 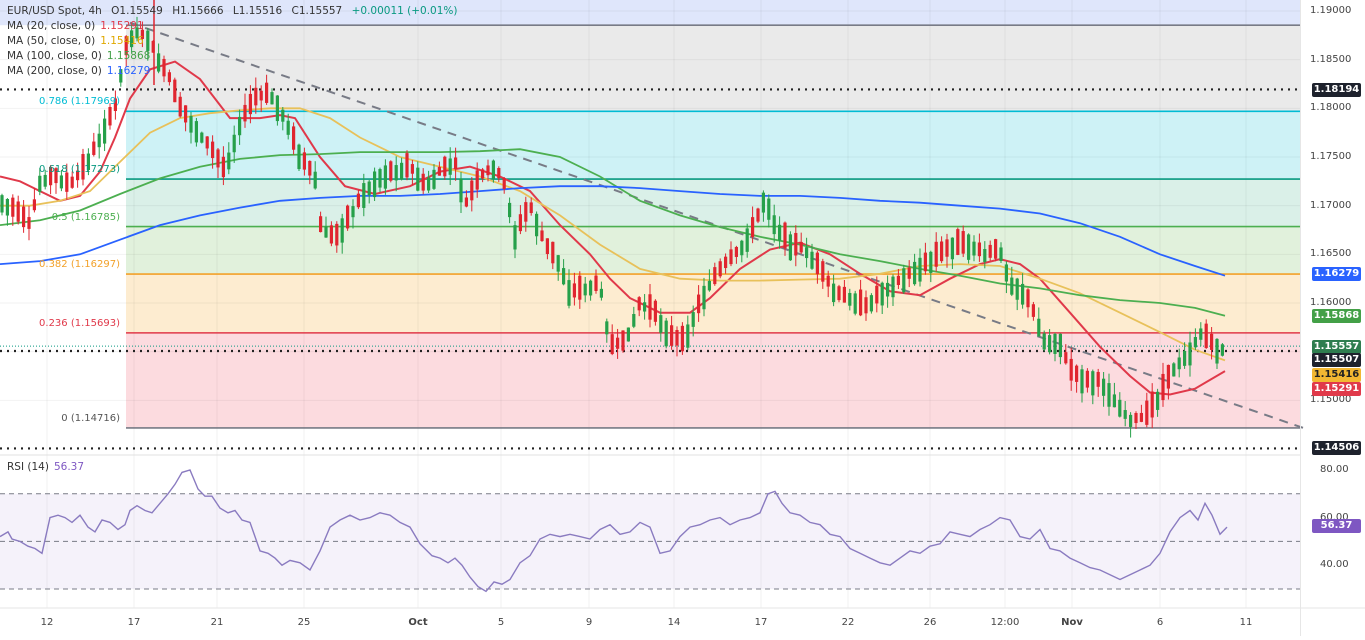 I want to click on price-tick: 1.19000, so click(x=1331, y=10).